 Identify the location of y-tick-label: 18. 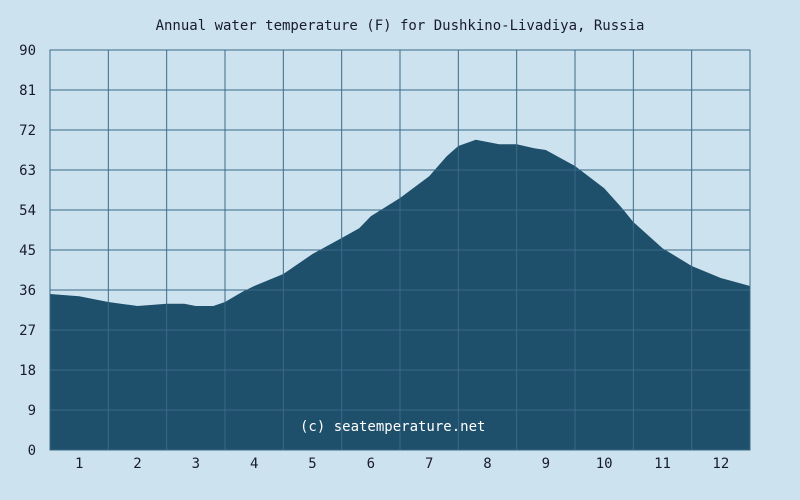
(27, 371).